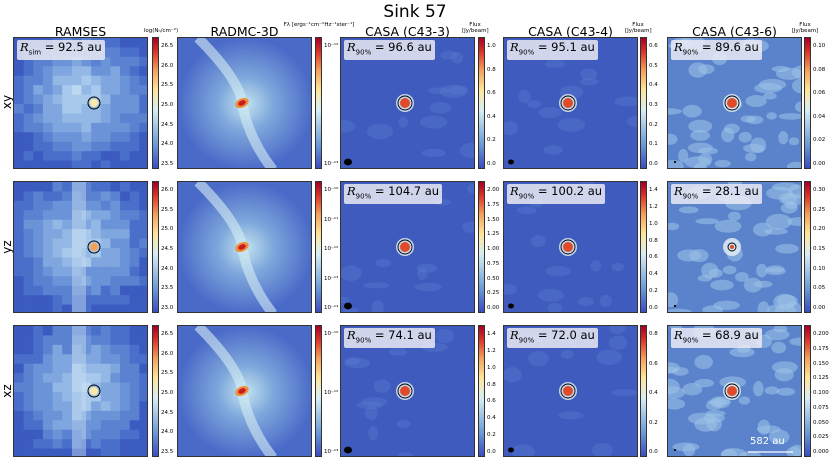  What do you see at coordinates (819, 268) in the screenshot?
I see `colorbar-tick-label: 0.10` at bounding box center [819, 268].